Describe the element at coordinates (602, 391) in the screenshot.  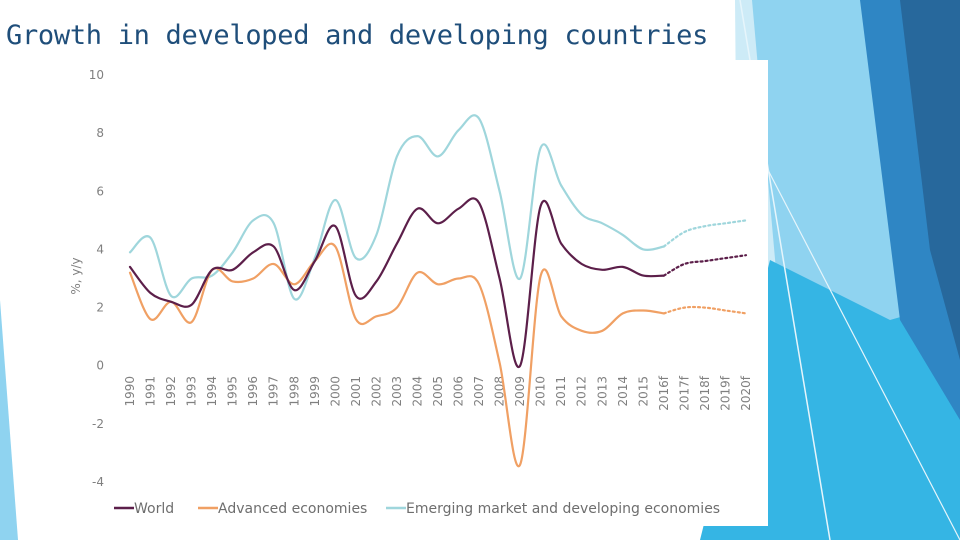
I see `x-tick-label: 2013` at that location.